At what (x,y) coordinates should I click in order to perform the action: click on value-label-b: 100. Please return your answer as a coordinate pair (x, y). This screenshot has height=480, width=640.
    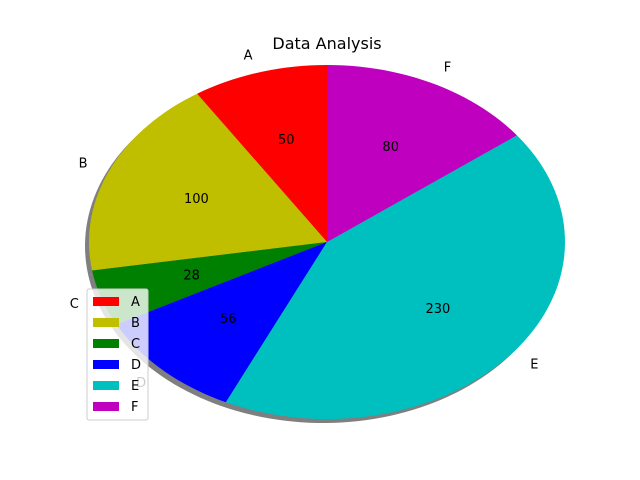
    Looking at the image, I should click on (196, 199).